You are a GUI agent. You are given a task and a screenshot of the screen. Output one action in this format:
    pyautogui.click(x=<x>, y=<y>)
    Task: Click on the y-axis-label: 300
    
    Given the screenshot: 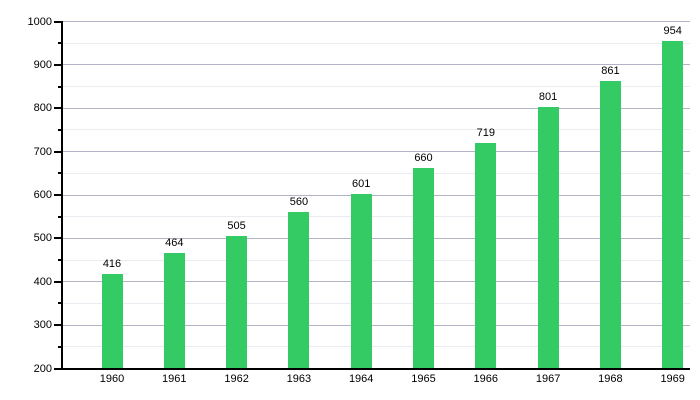 What is the action you would take?
    pyautogui.click(x=42, y=325)
    